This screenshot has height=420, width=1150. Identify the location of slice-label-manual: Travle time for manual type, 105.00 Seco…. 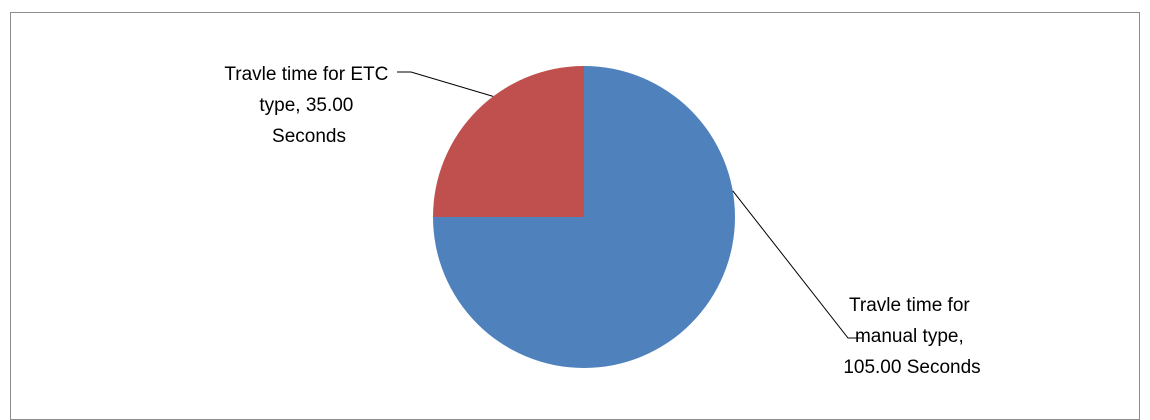
(911, 336).